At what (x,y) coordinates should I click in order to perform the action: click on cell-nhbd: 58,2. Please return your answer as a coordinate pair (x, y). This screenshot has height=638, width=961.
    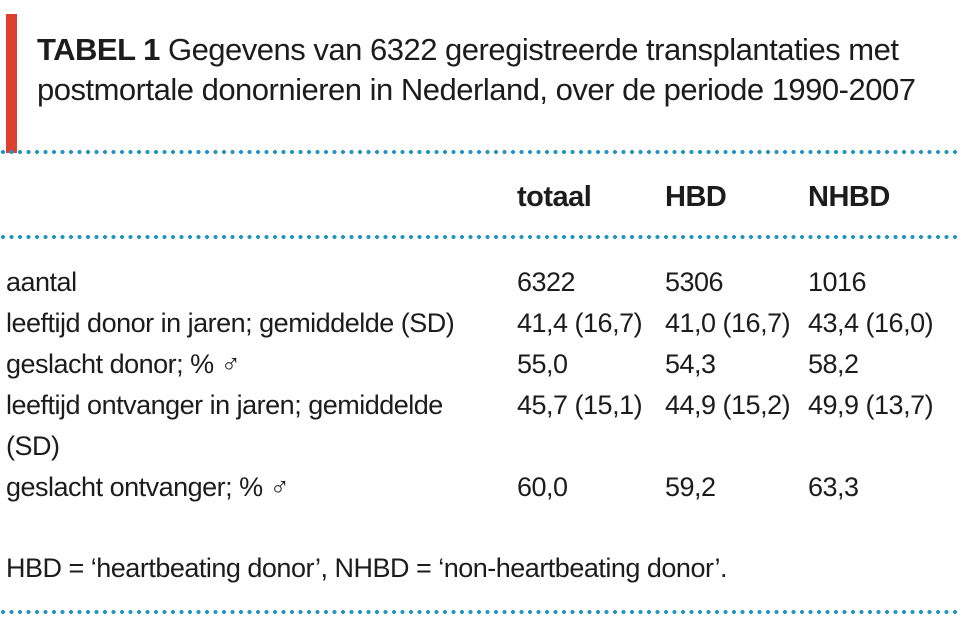
    Looking at the image, I should click on (833, 364).